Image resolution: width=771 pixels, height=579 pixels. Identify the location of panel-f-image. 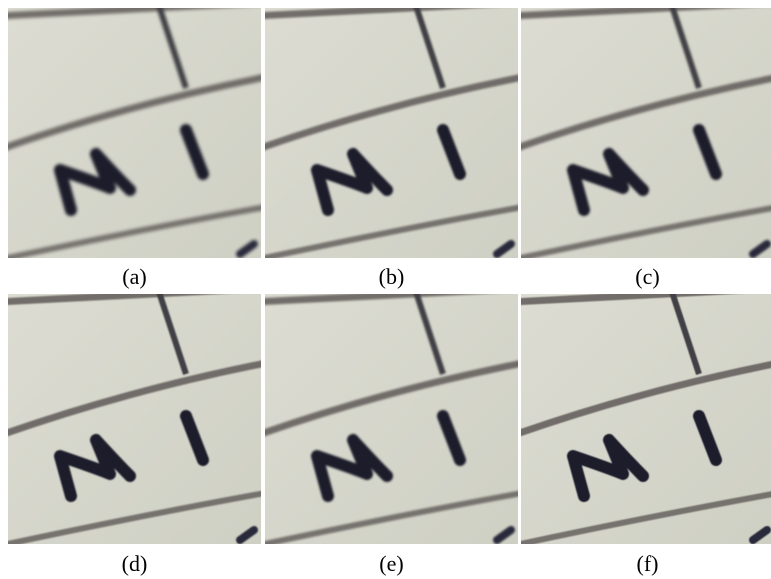
(646, 419).